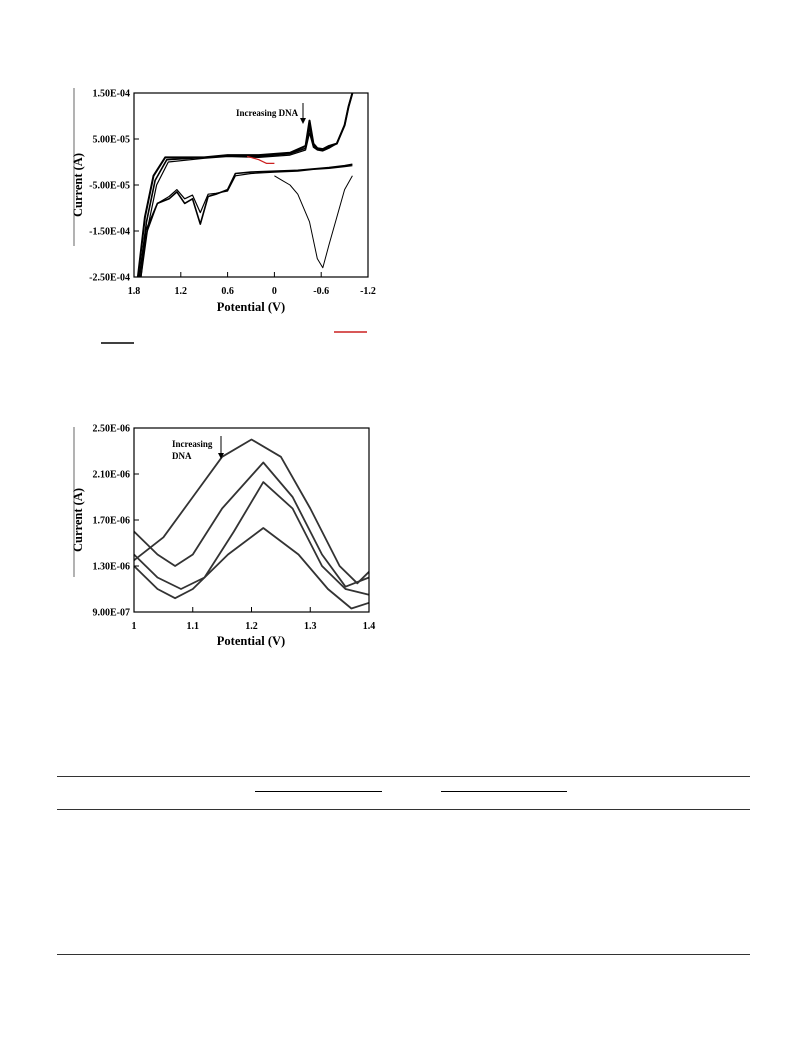 This screenshot has width=793, height=1057. I want to click on y-tick-label: 1.70E-06, so click(112, 521).